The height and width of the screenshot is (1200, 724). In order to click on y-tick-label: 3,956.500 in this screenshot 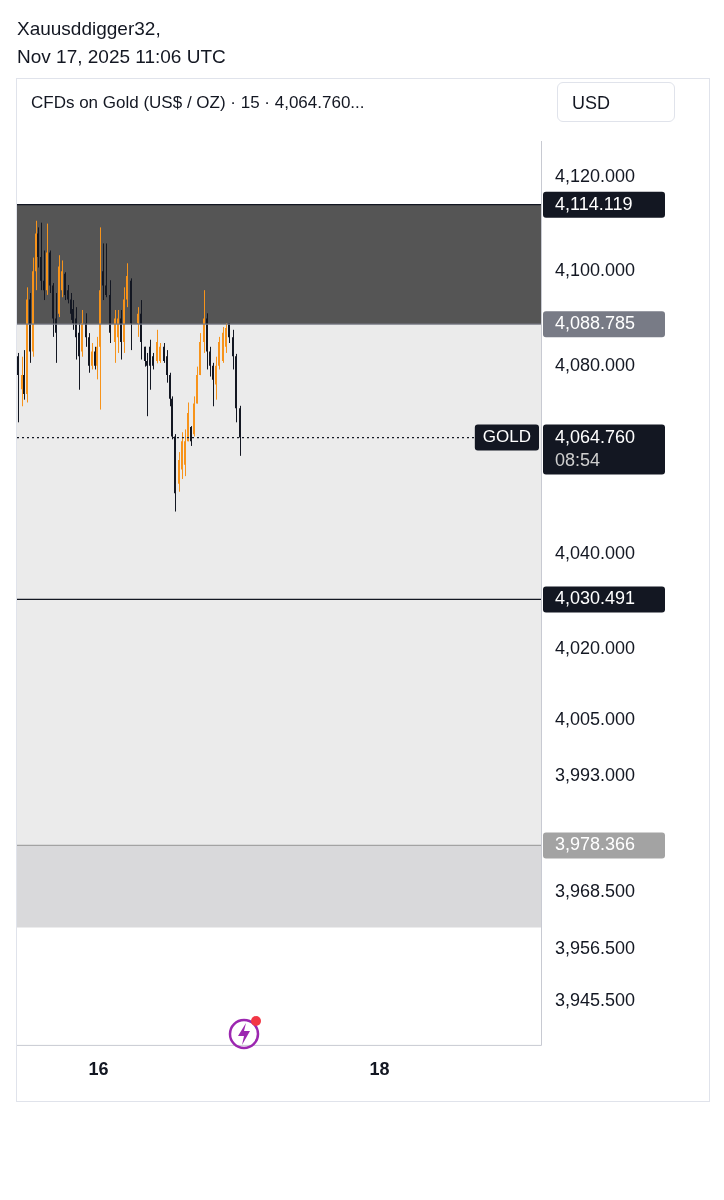, I will do `click(595, 947)`.